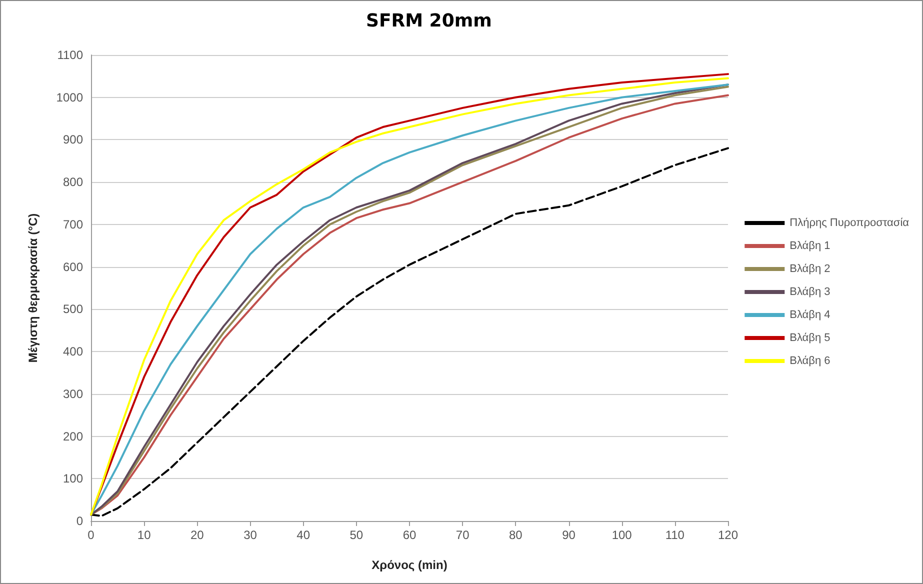  What do you see at coordinates (675, 535) in the screenshot?
I see `x-tick-label: 110` at bounding box center [675, 535].